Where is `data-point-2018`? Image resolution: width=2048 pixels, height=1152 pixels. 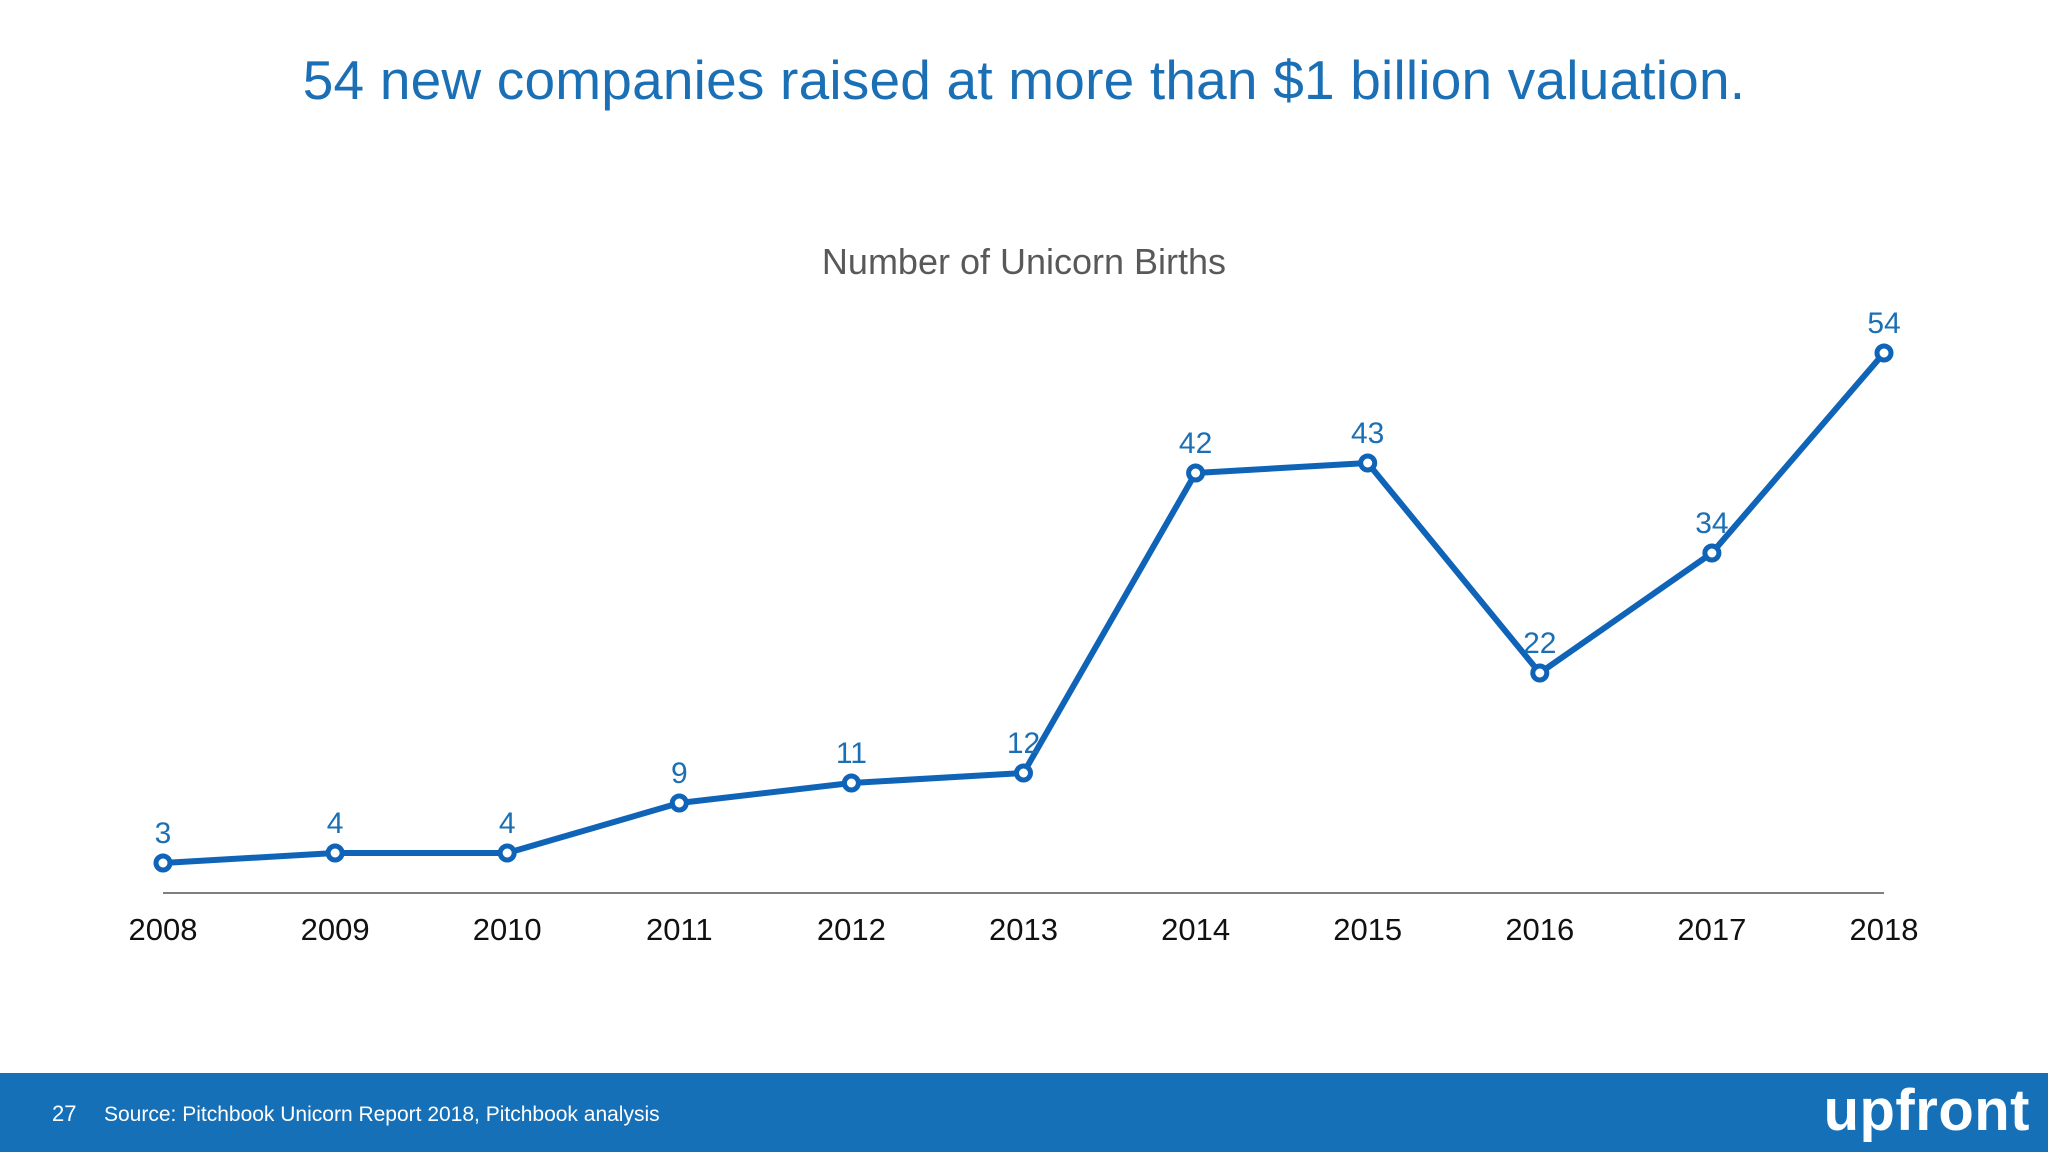 data-point-2018 is located at coordinates (1884, 353).